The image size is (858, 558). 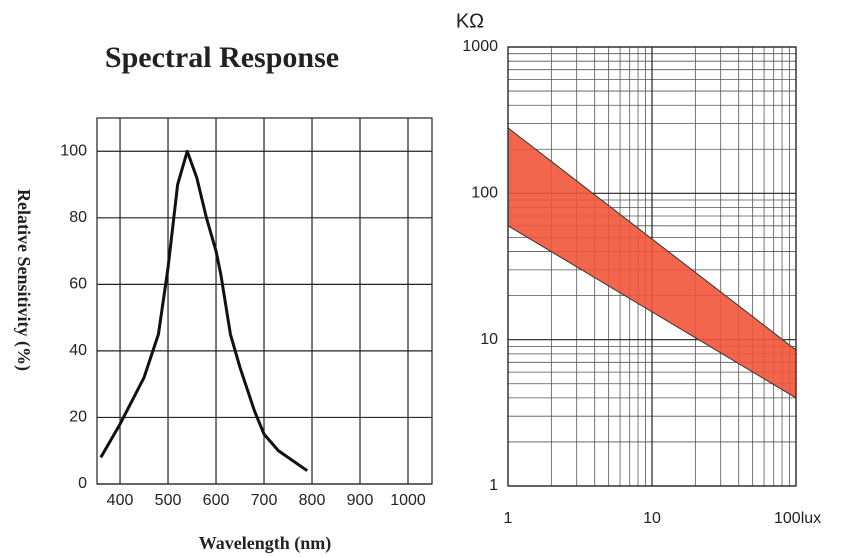 I want to click on y-tick-label: 80, so click(x=78, y=217).